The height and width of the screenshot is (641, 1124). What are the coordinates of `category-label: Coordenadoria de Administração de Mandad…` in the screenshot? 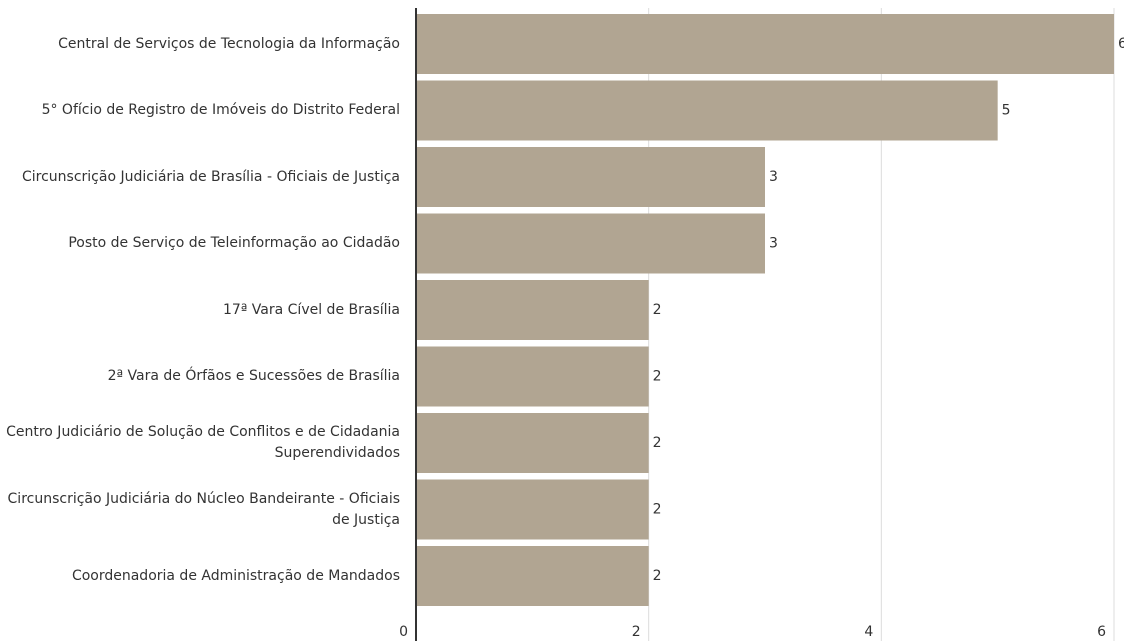 It's located at (235, 575).